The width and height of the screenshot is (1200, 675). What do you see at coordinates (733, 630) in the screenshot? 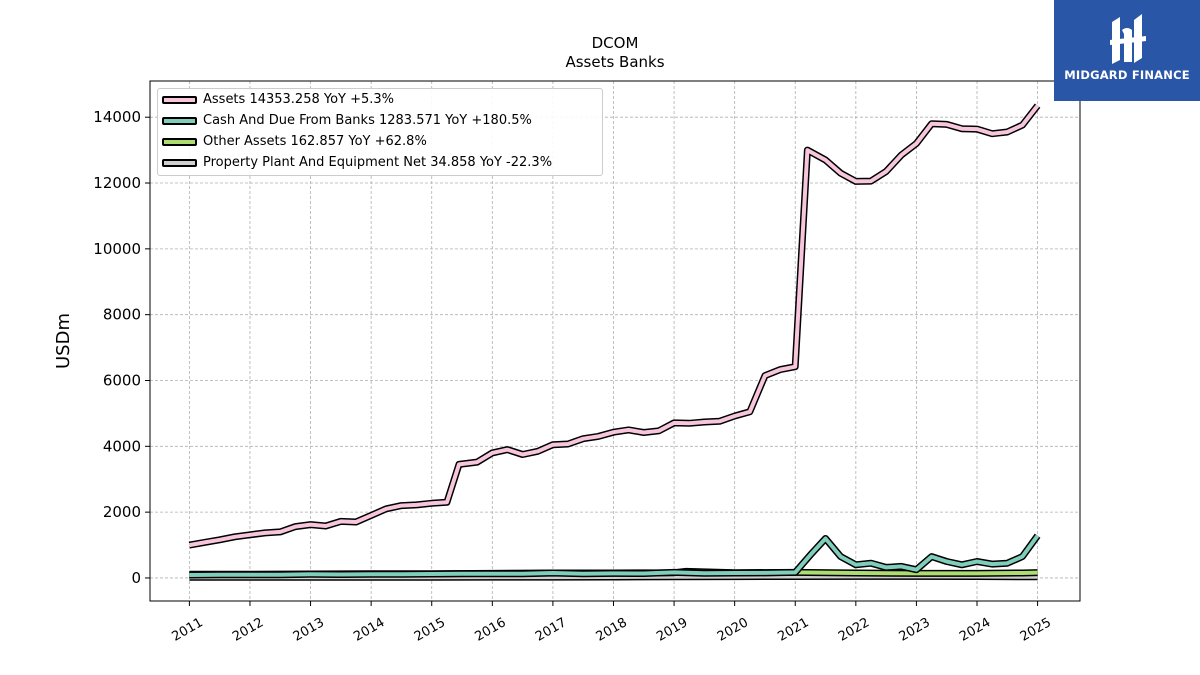
I see `x-tick-label: 2020` at bounding box center [733, 630].